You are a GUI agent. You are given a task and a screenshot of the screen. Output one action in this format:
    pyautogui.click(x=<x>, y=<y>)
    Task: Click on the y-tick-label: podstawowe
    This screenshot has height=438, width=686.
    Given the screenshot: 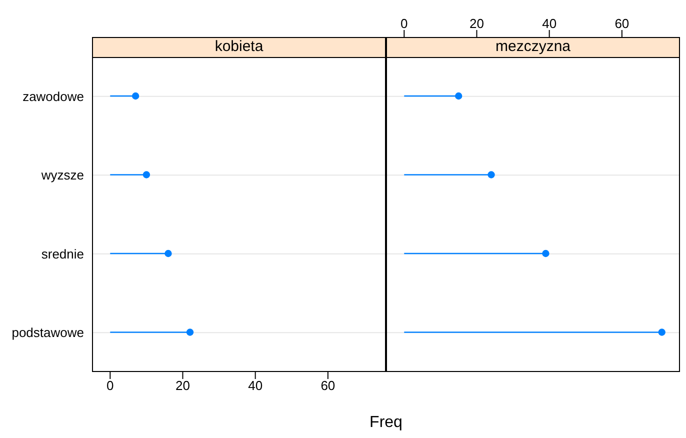 What is the action you would take?
    pyautogui.click(x=48, y=332)
    